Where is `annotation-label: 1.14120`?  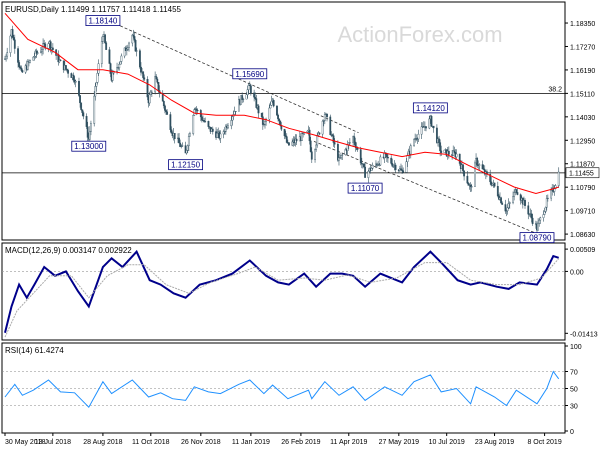
annotation-label: 1.14120 is located at coordinates (430, 108).